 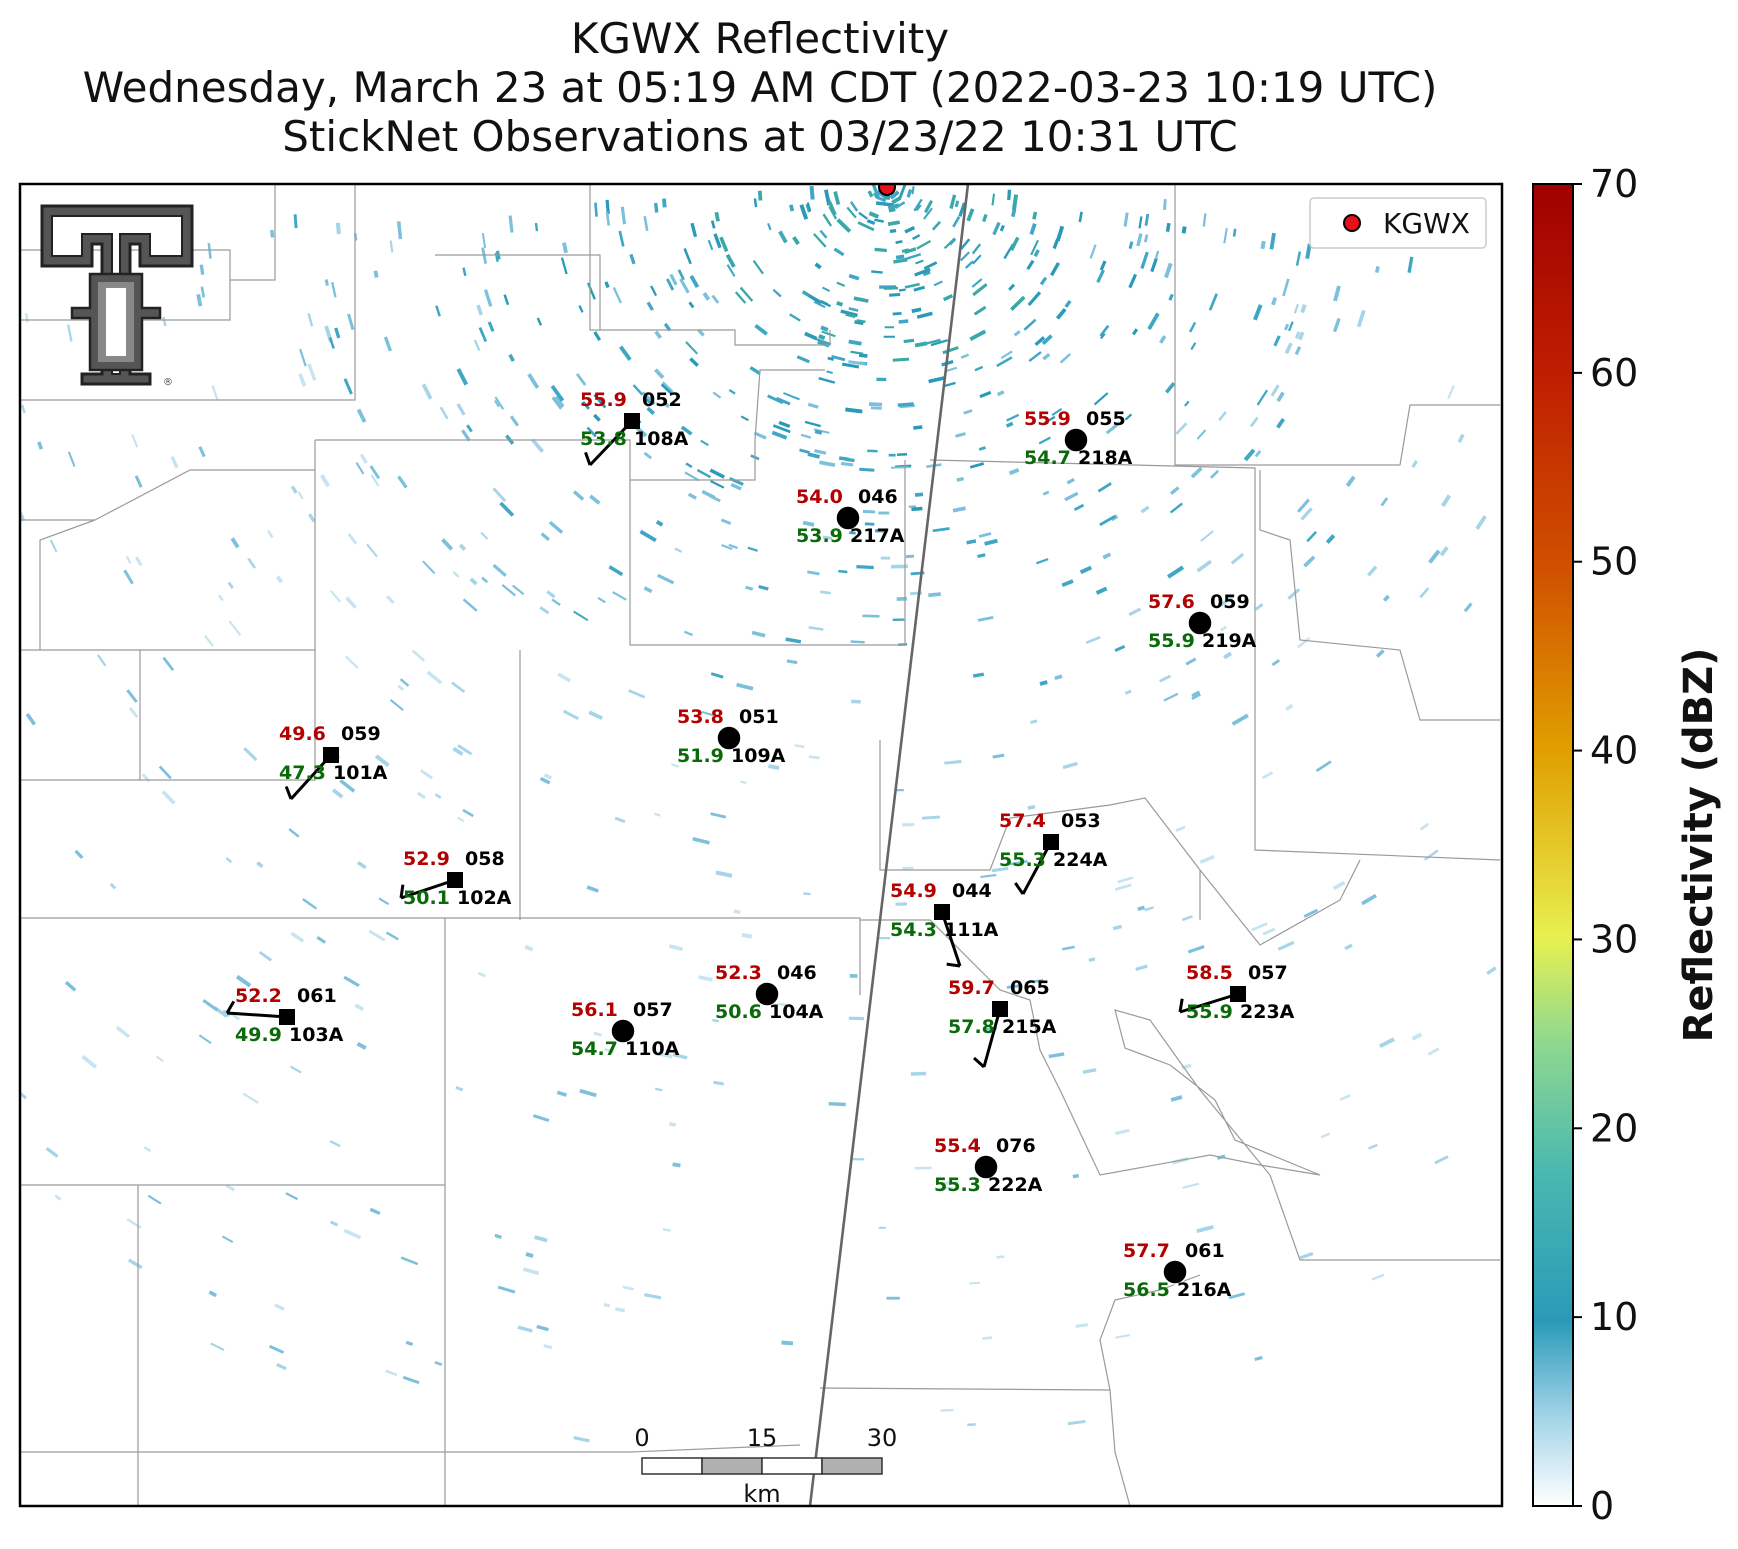 I want to click on colorbar-title: Reflectivity (dBZ), so click(x=1699, y=845).